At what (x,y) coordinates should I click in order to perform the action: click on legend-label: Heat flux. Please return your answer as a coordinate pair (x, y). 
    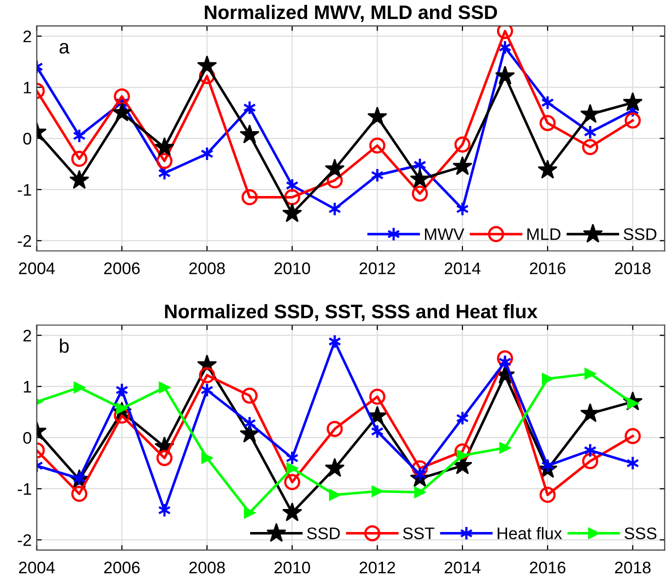
    Looking at the image, I should click on (530, 533).